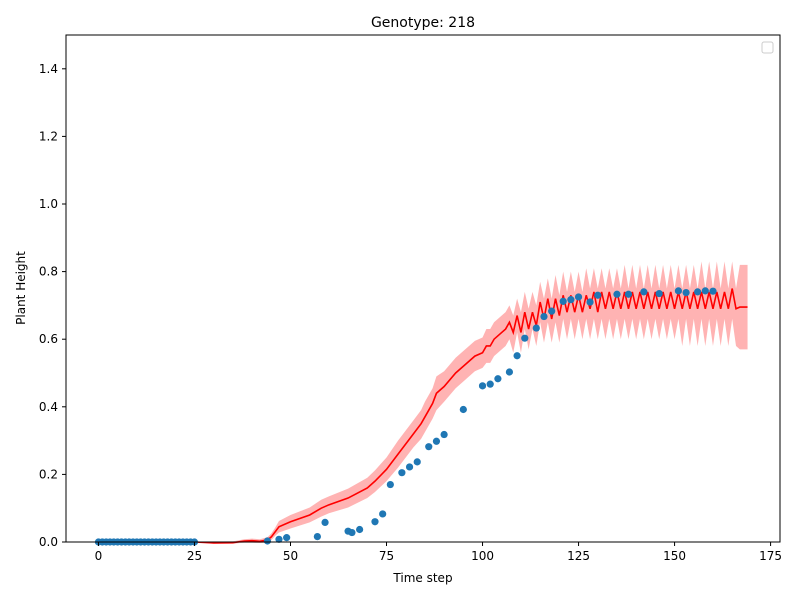 This screenshot has height=604, width=800. What do you see at coordinates (48, 272) in the screenshot?
I see `y-tick-label: 0.8` at bounding box center [48, 272].